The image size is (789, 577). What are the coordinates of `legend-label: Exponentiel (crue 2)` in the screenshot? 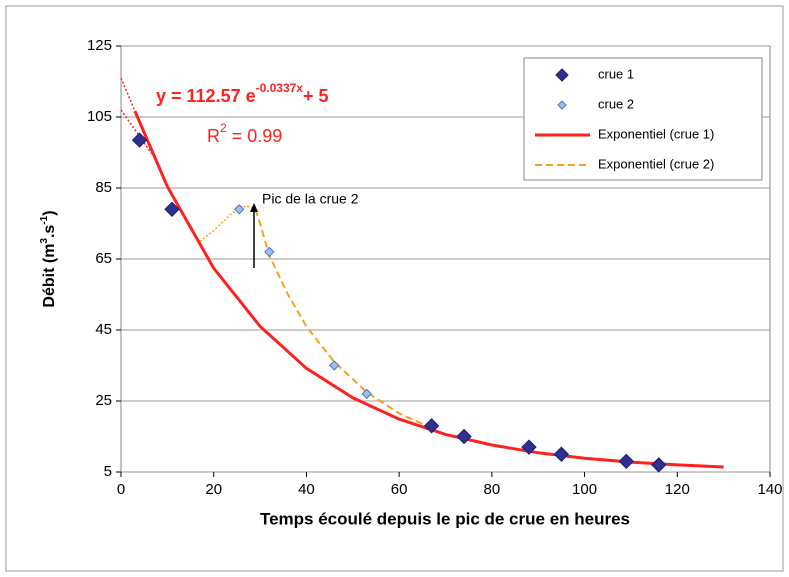 It's located at (656, 163).